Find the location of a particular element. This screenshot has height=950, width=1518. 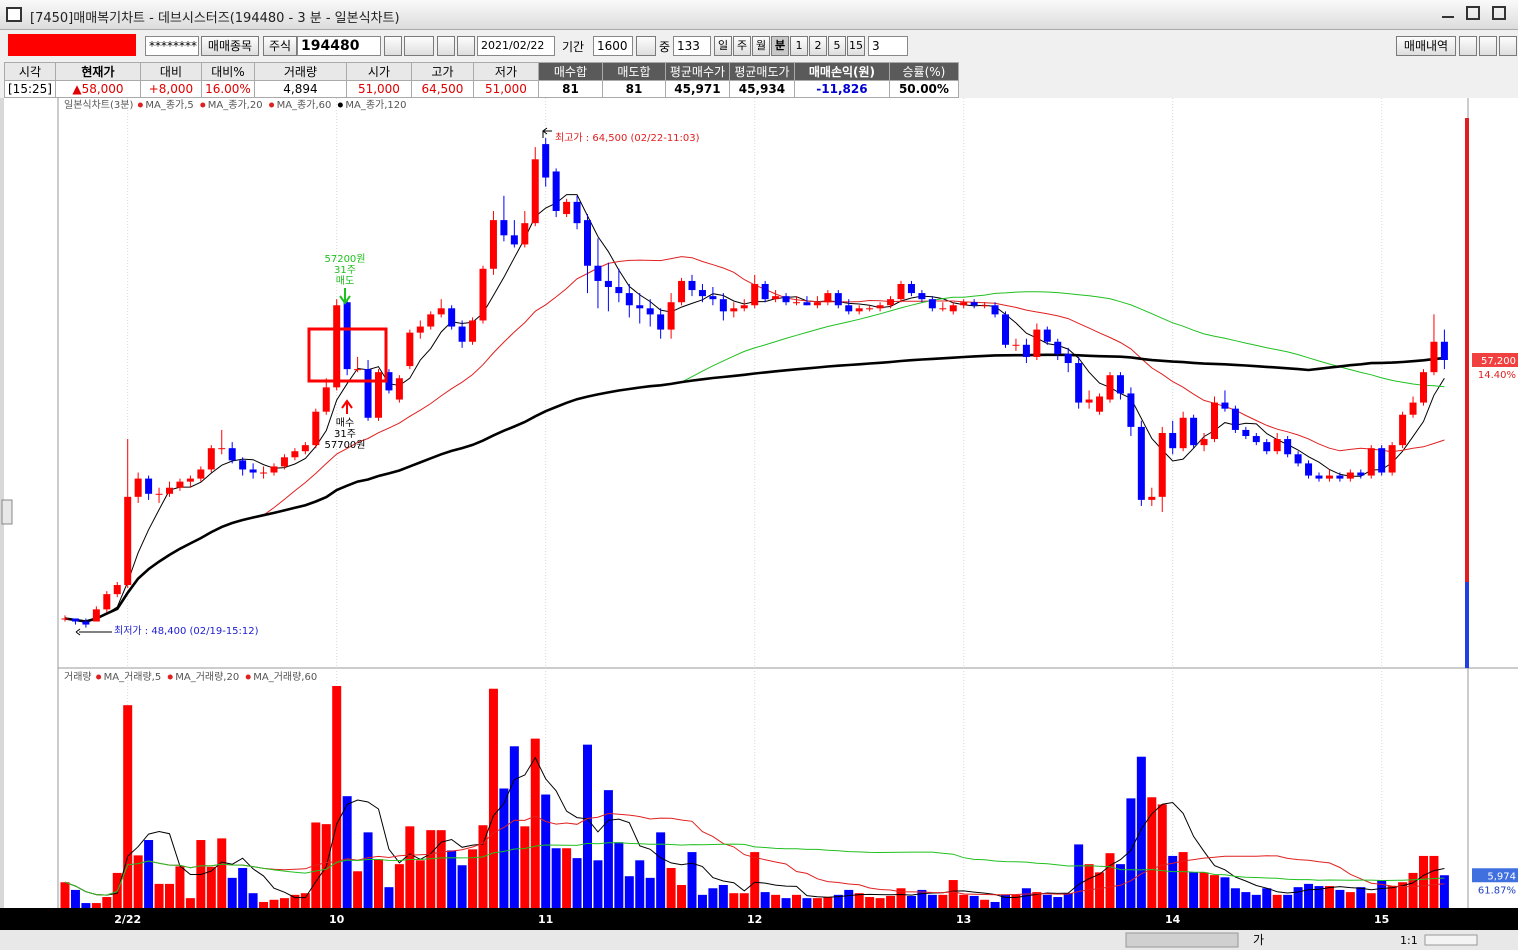

play-button is located at coordinates (446, 46).